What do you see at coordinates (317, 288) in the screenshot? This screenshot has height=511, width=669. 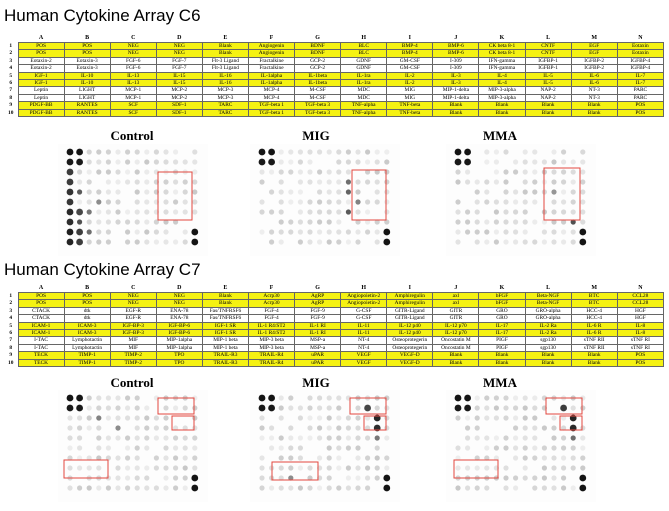 I see `column-header: G` at bounding box center [317, 288].